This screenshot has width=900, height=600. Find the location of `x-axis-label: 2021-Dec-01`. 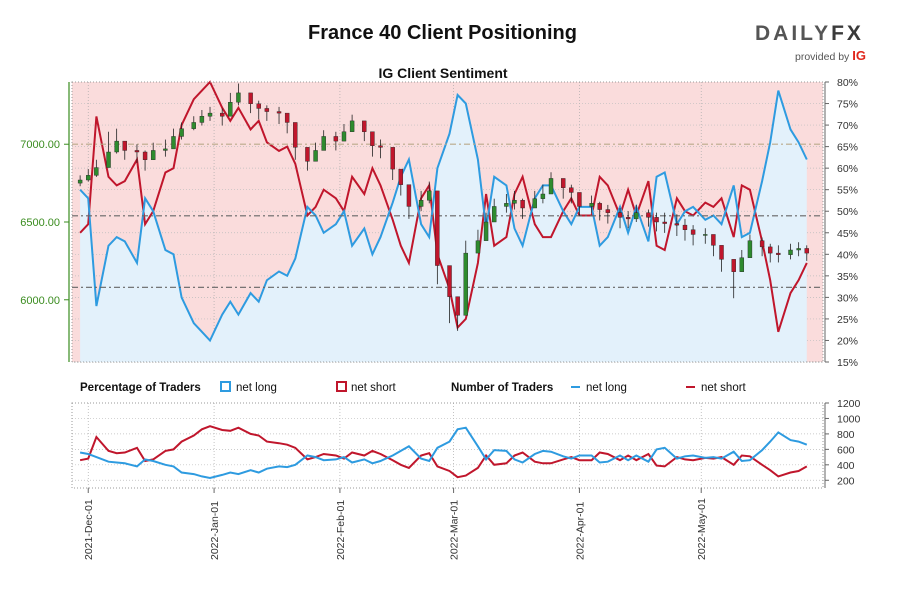

x-axis-label: 2021-Dec-01 is located at coordinates (89, 529).